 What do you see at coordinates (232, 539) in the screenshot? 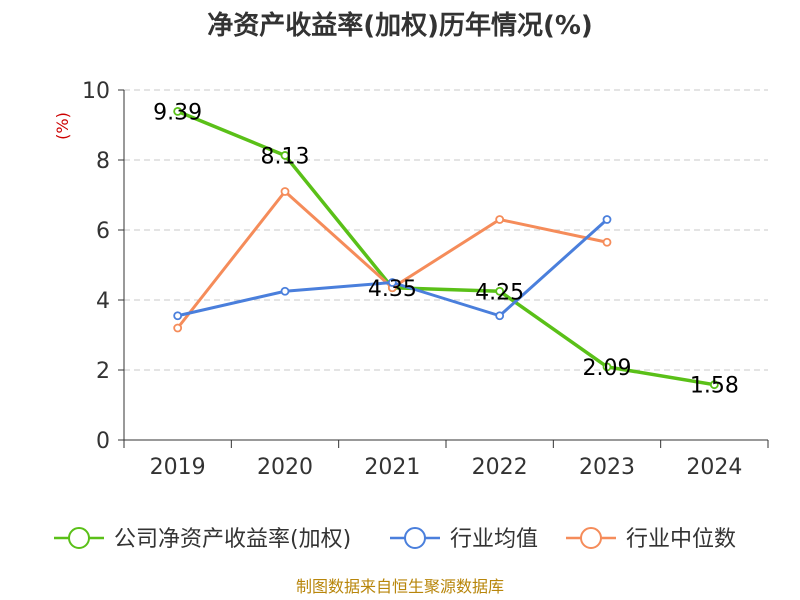
I see `legend-label-0: 公司净资产收益率(加权)` at bounding box center [232, 539].